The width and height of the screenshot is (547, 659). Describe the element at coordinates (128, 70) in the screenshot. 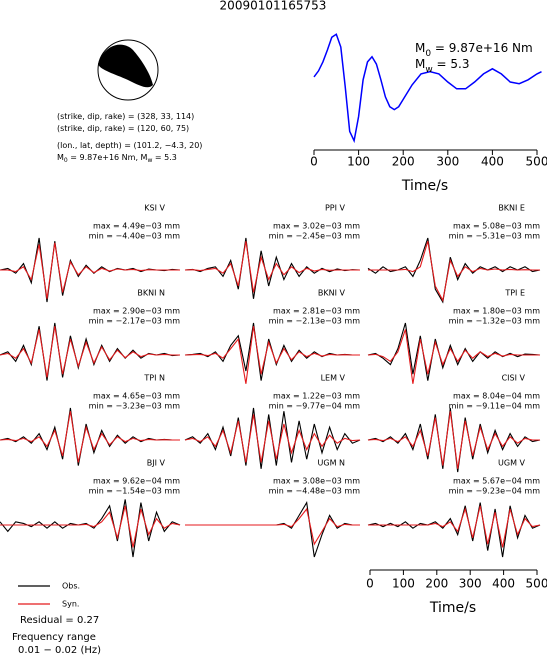

I see `beachball` at that location.